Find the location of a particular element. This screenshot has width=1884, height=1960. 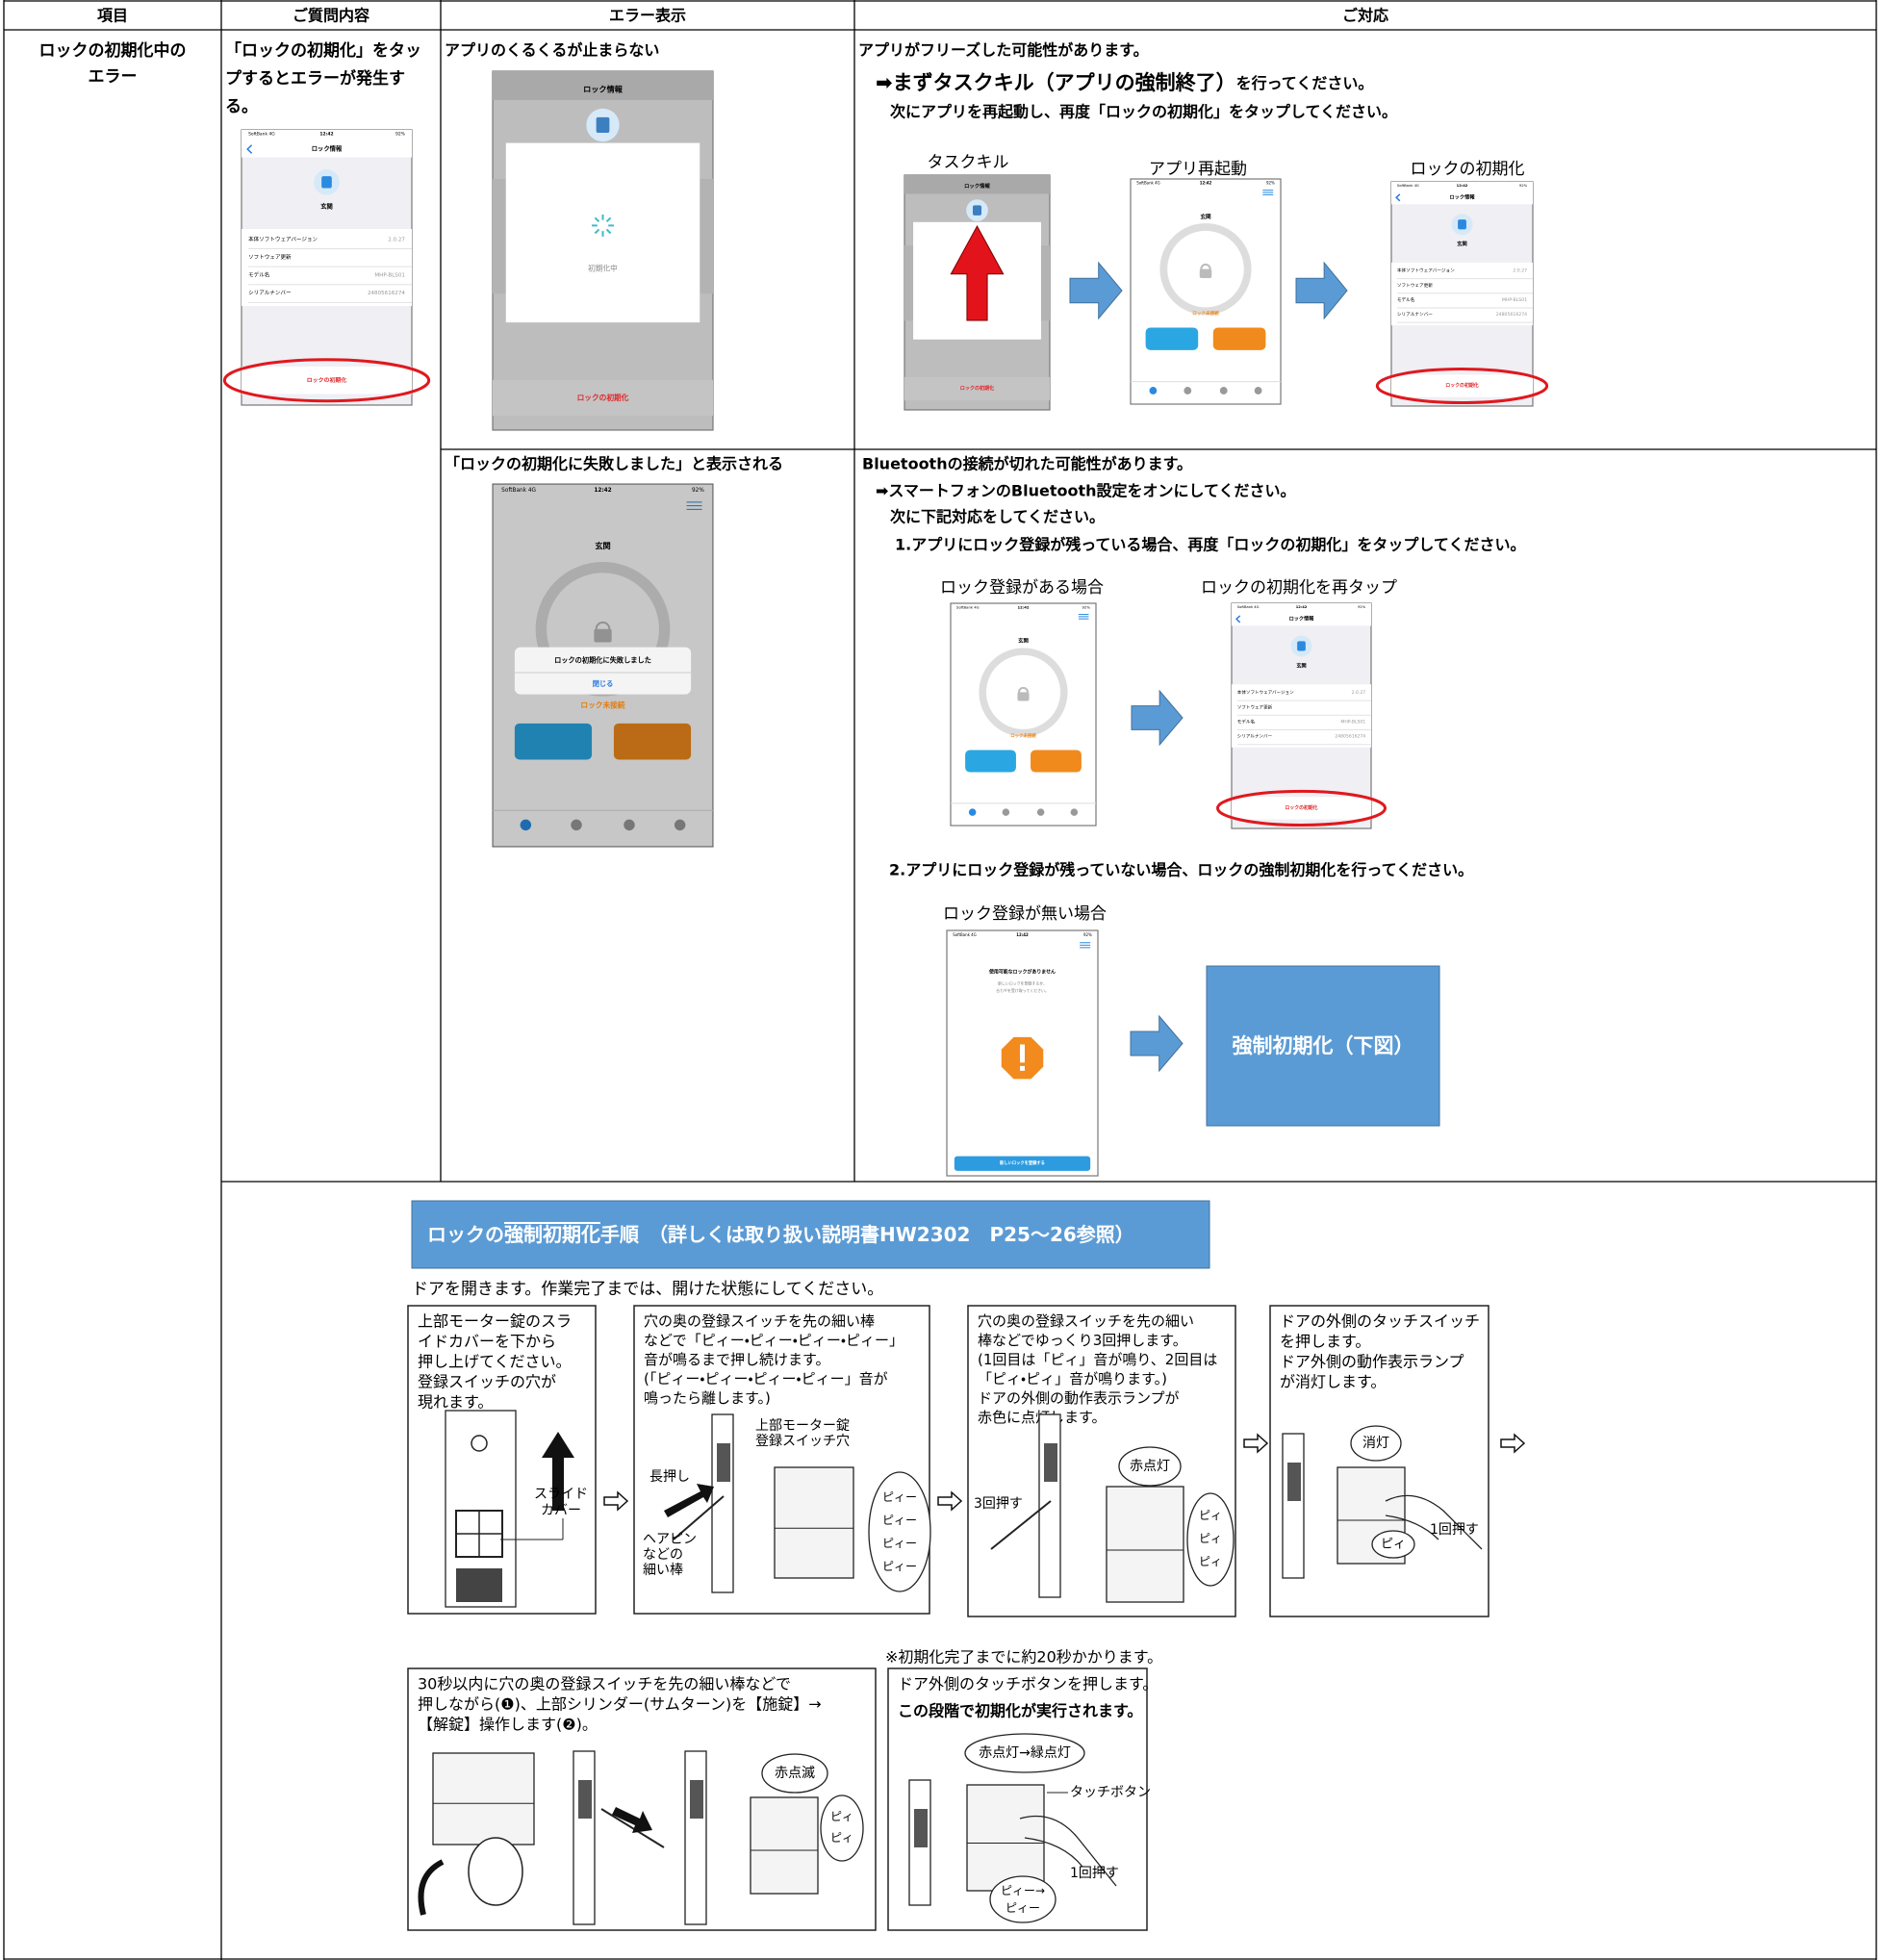

text-span: 手順 （詳しくは取り扱い説明書HW2302 P25～26参照） is located at coordinates (867, 1234).